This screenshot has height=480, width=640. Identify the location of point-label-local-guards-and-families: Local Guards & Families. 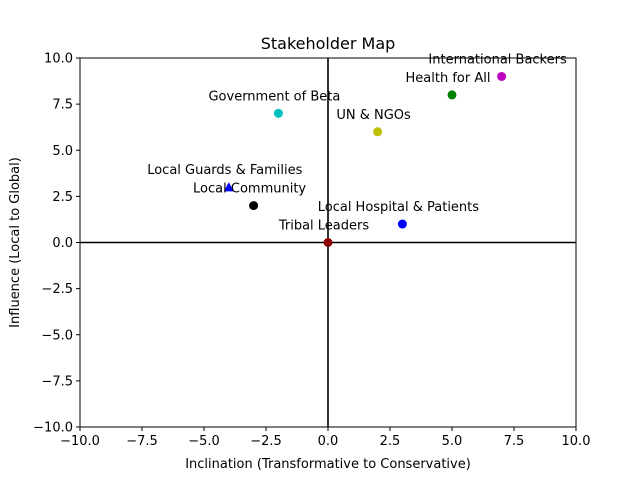
(224, 170).